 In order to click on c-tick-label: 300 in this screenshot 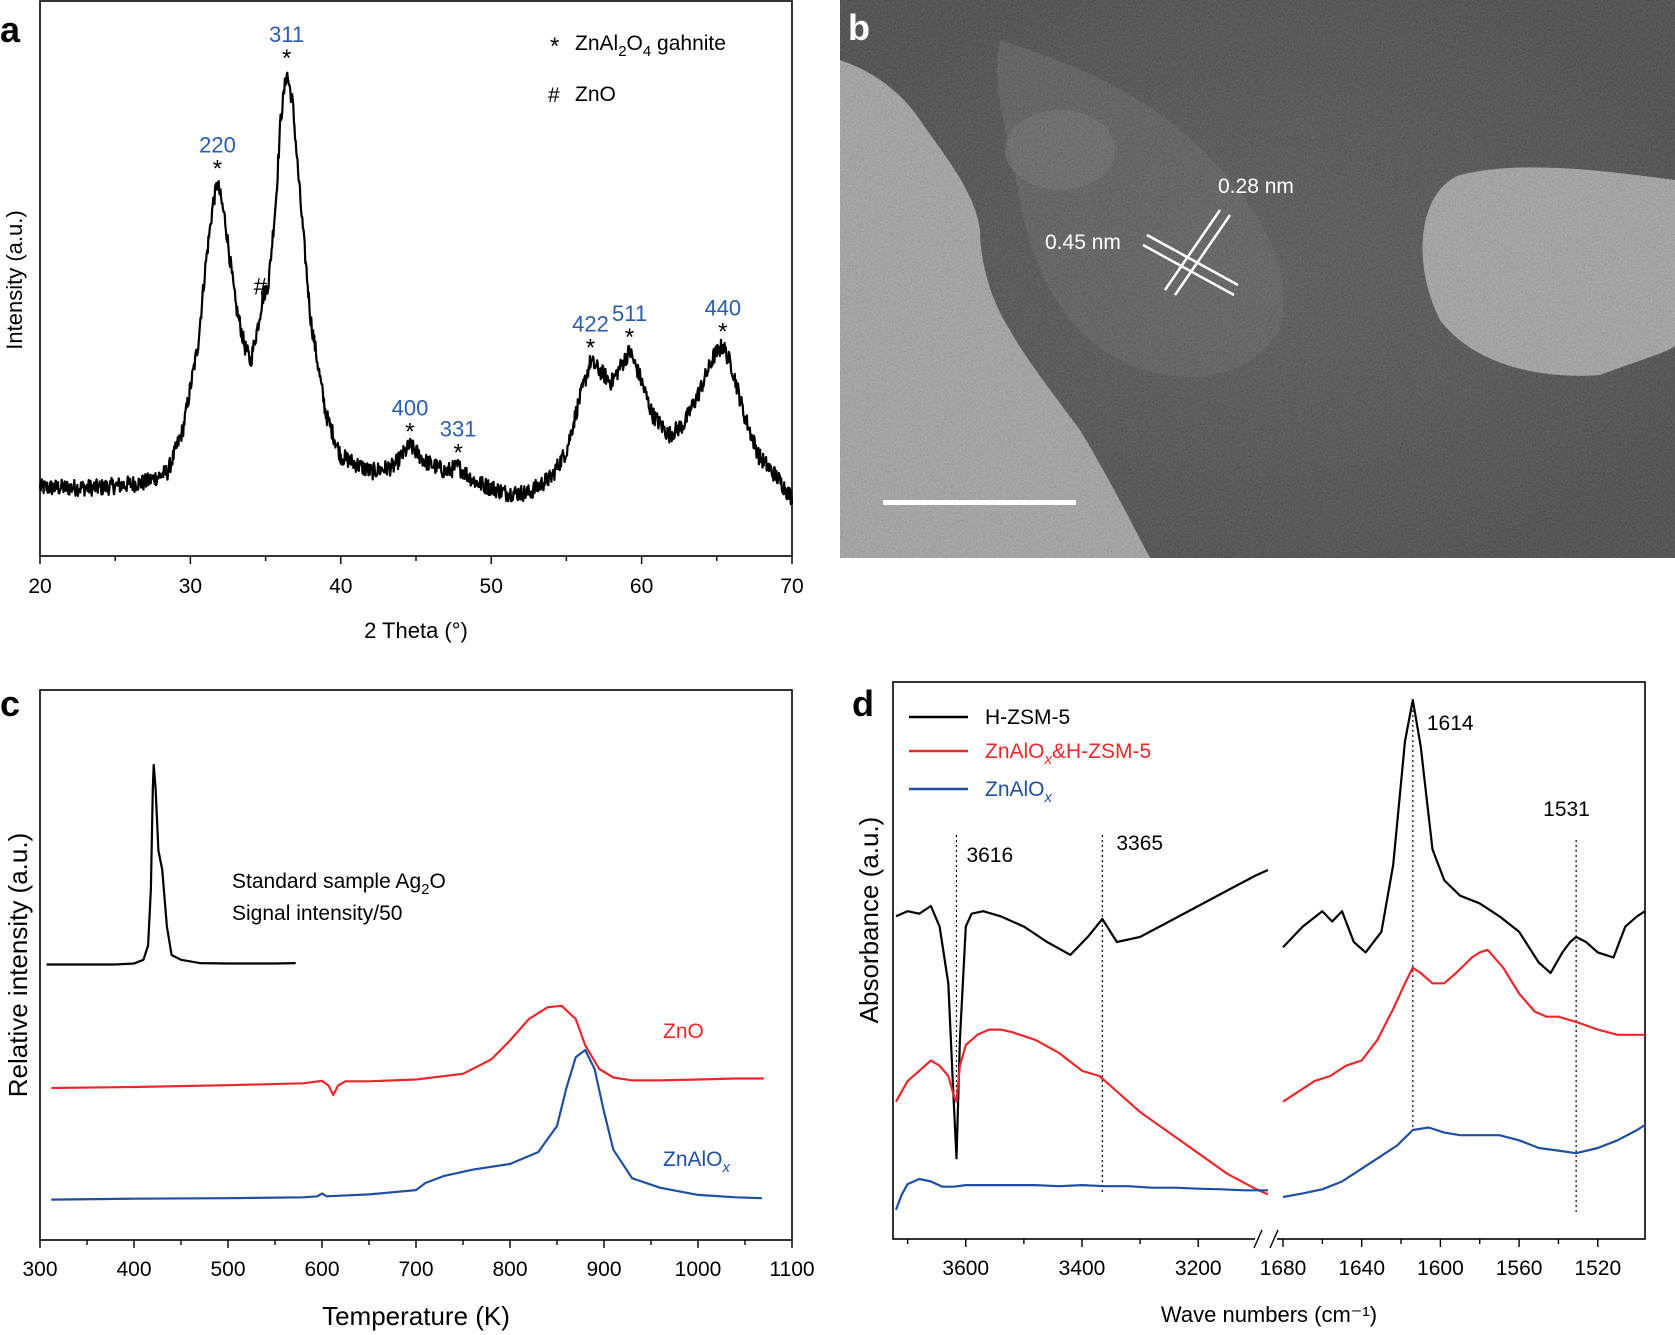, I will do `click(39, 1269)`.